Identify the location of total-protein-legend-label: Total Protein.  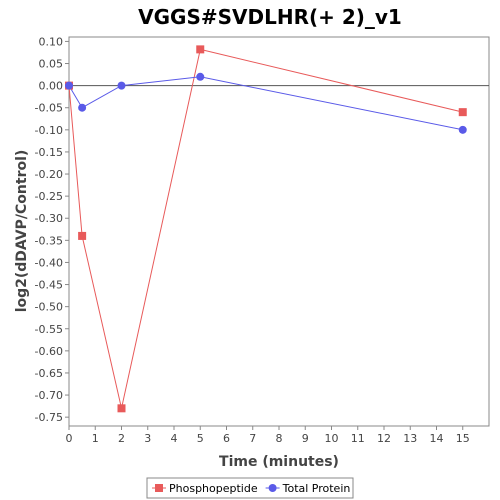
(316, 488).